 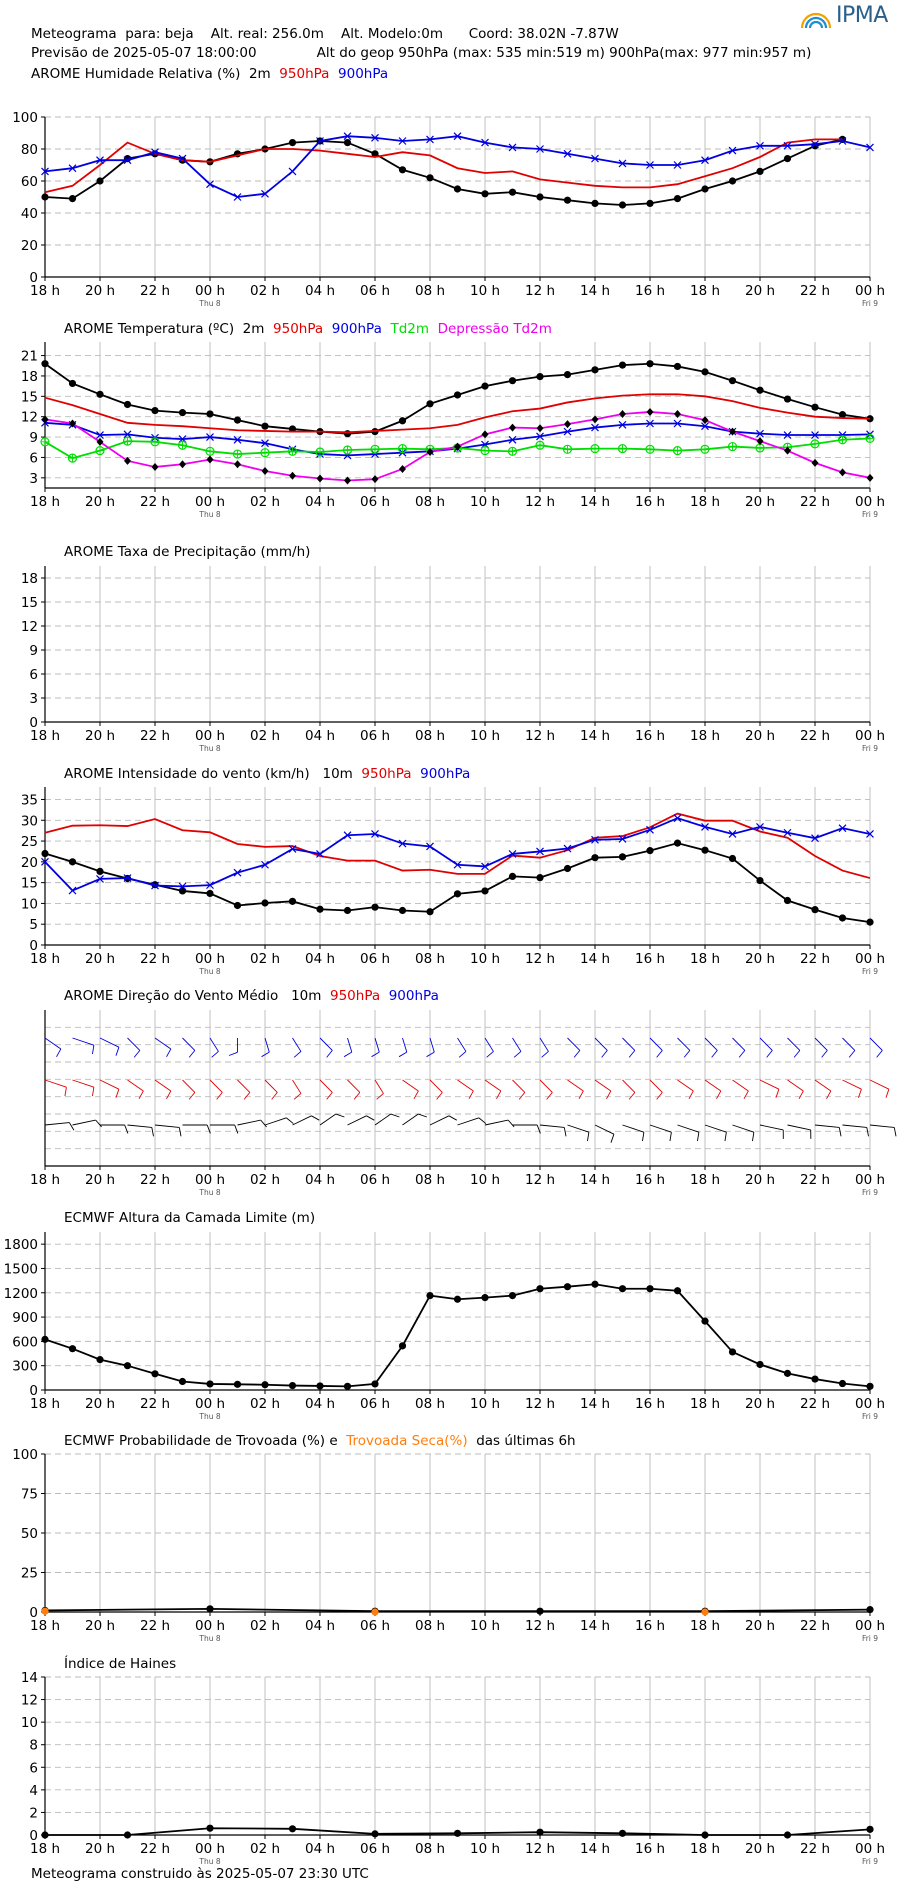 What do you see at coordinates (495, 329) in the screenshot?
I see `chart-title-part: Depressão Td2m` at bounding box center [495, 329].